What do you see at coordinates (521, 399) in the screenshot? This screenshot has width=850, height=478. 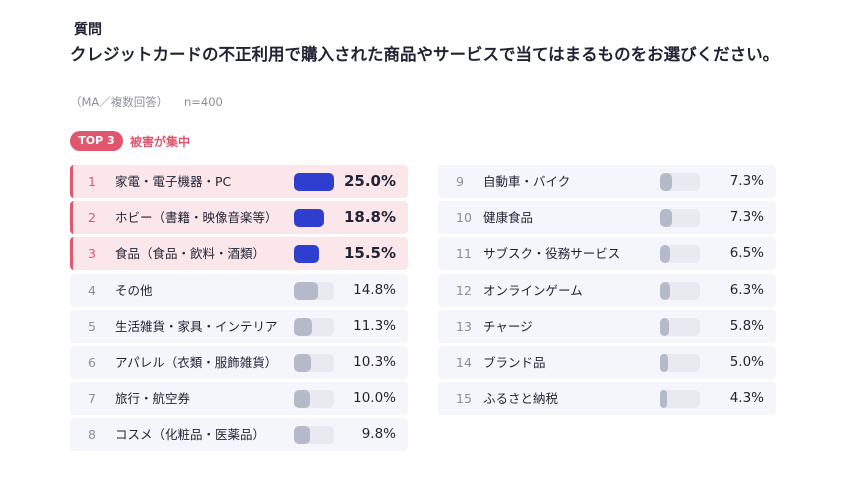 I see `category-label: ふるさと納税` at bounding box center [521, 399].